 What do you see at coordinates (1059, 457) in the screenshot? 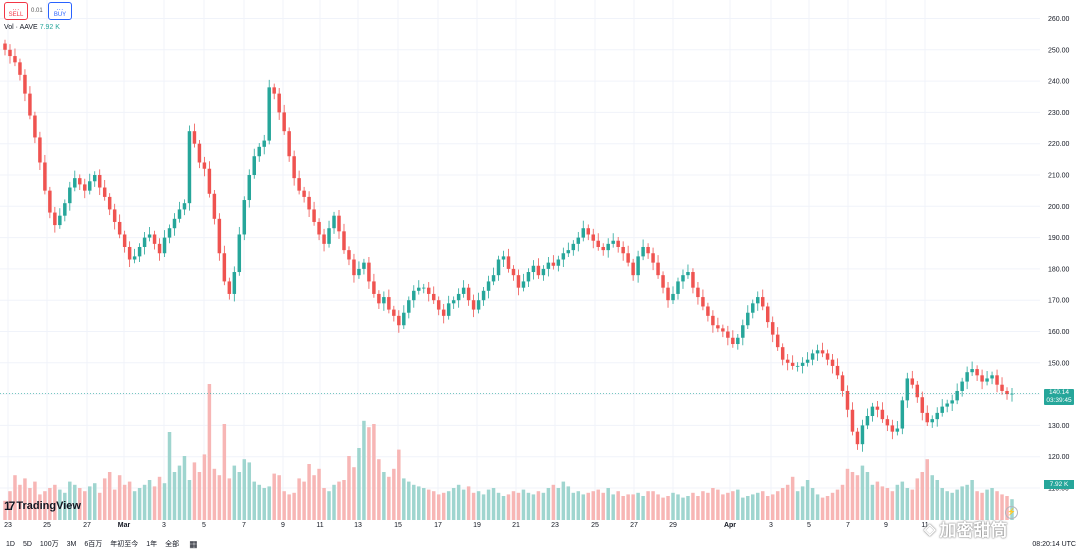
I see `price-tick-label: 120.00` at bounding box center [1059, 457].